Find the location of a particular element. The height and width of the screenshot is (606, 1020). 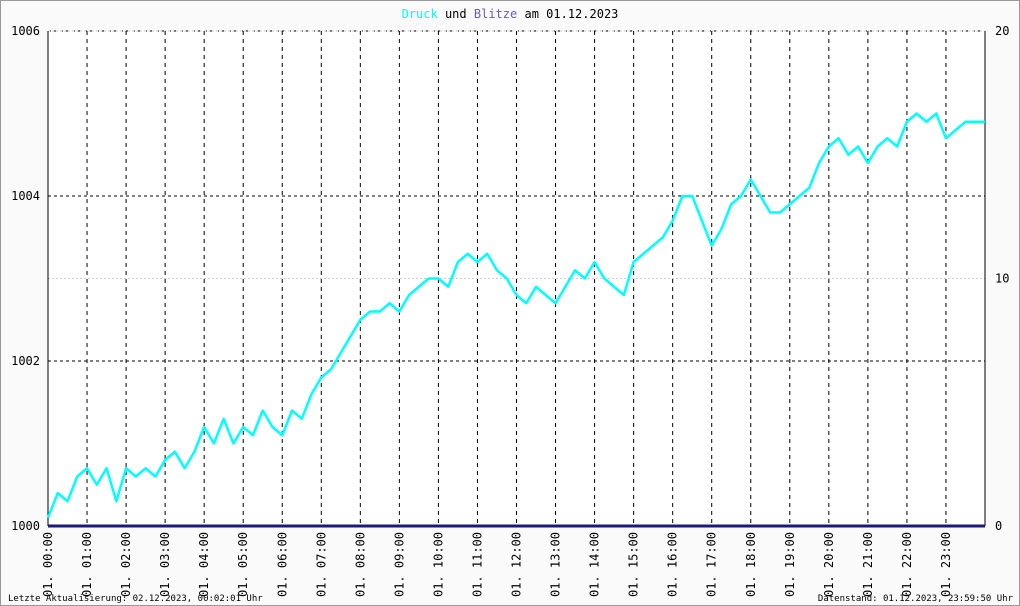

title-series: Blitze is located at coordinates (495, 14).